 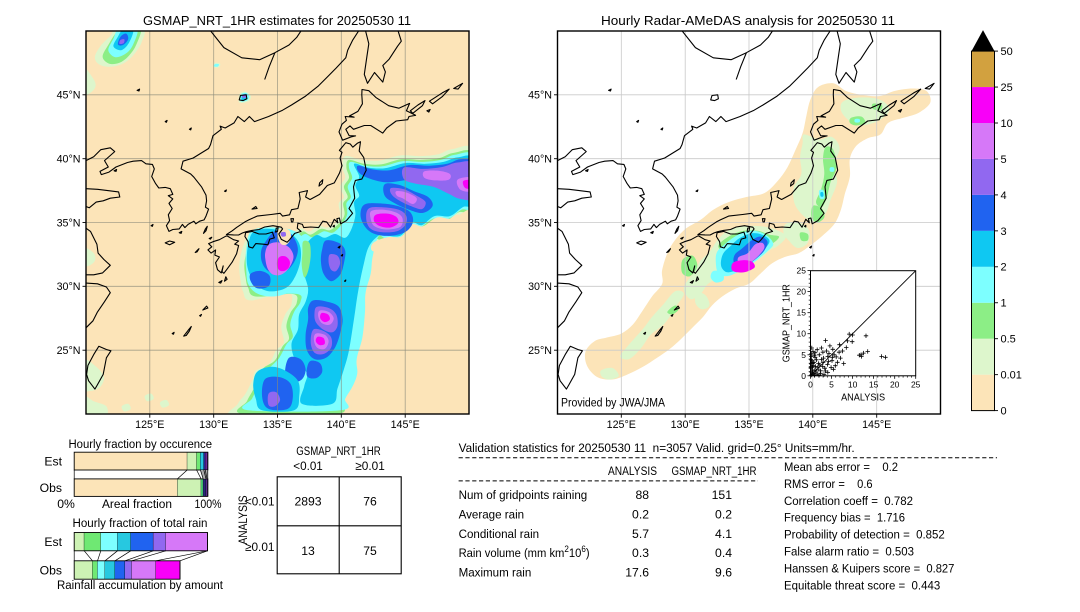 I want to click on svg-text: Maximum rain, so click(x=495, y=572).